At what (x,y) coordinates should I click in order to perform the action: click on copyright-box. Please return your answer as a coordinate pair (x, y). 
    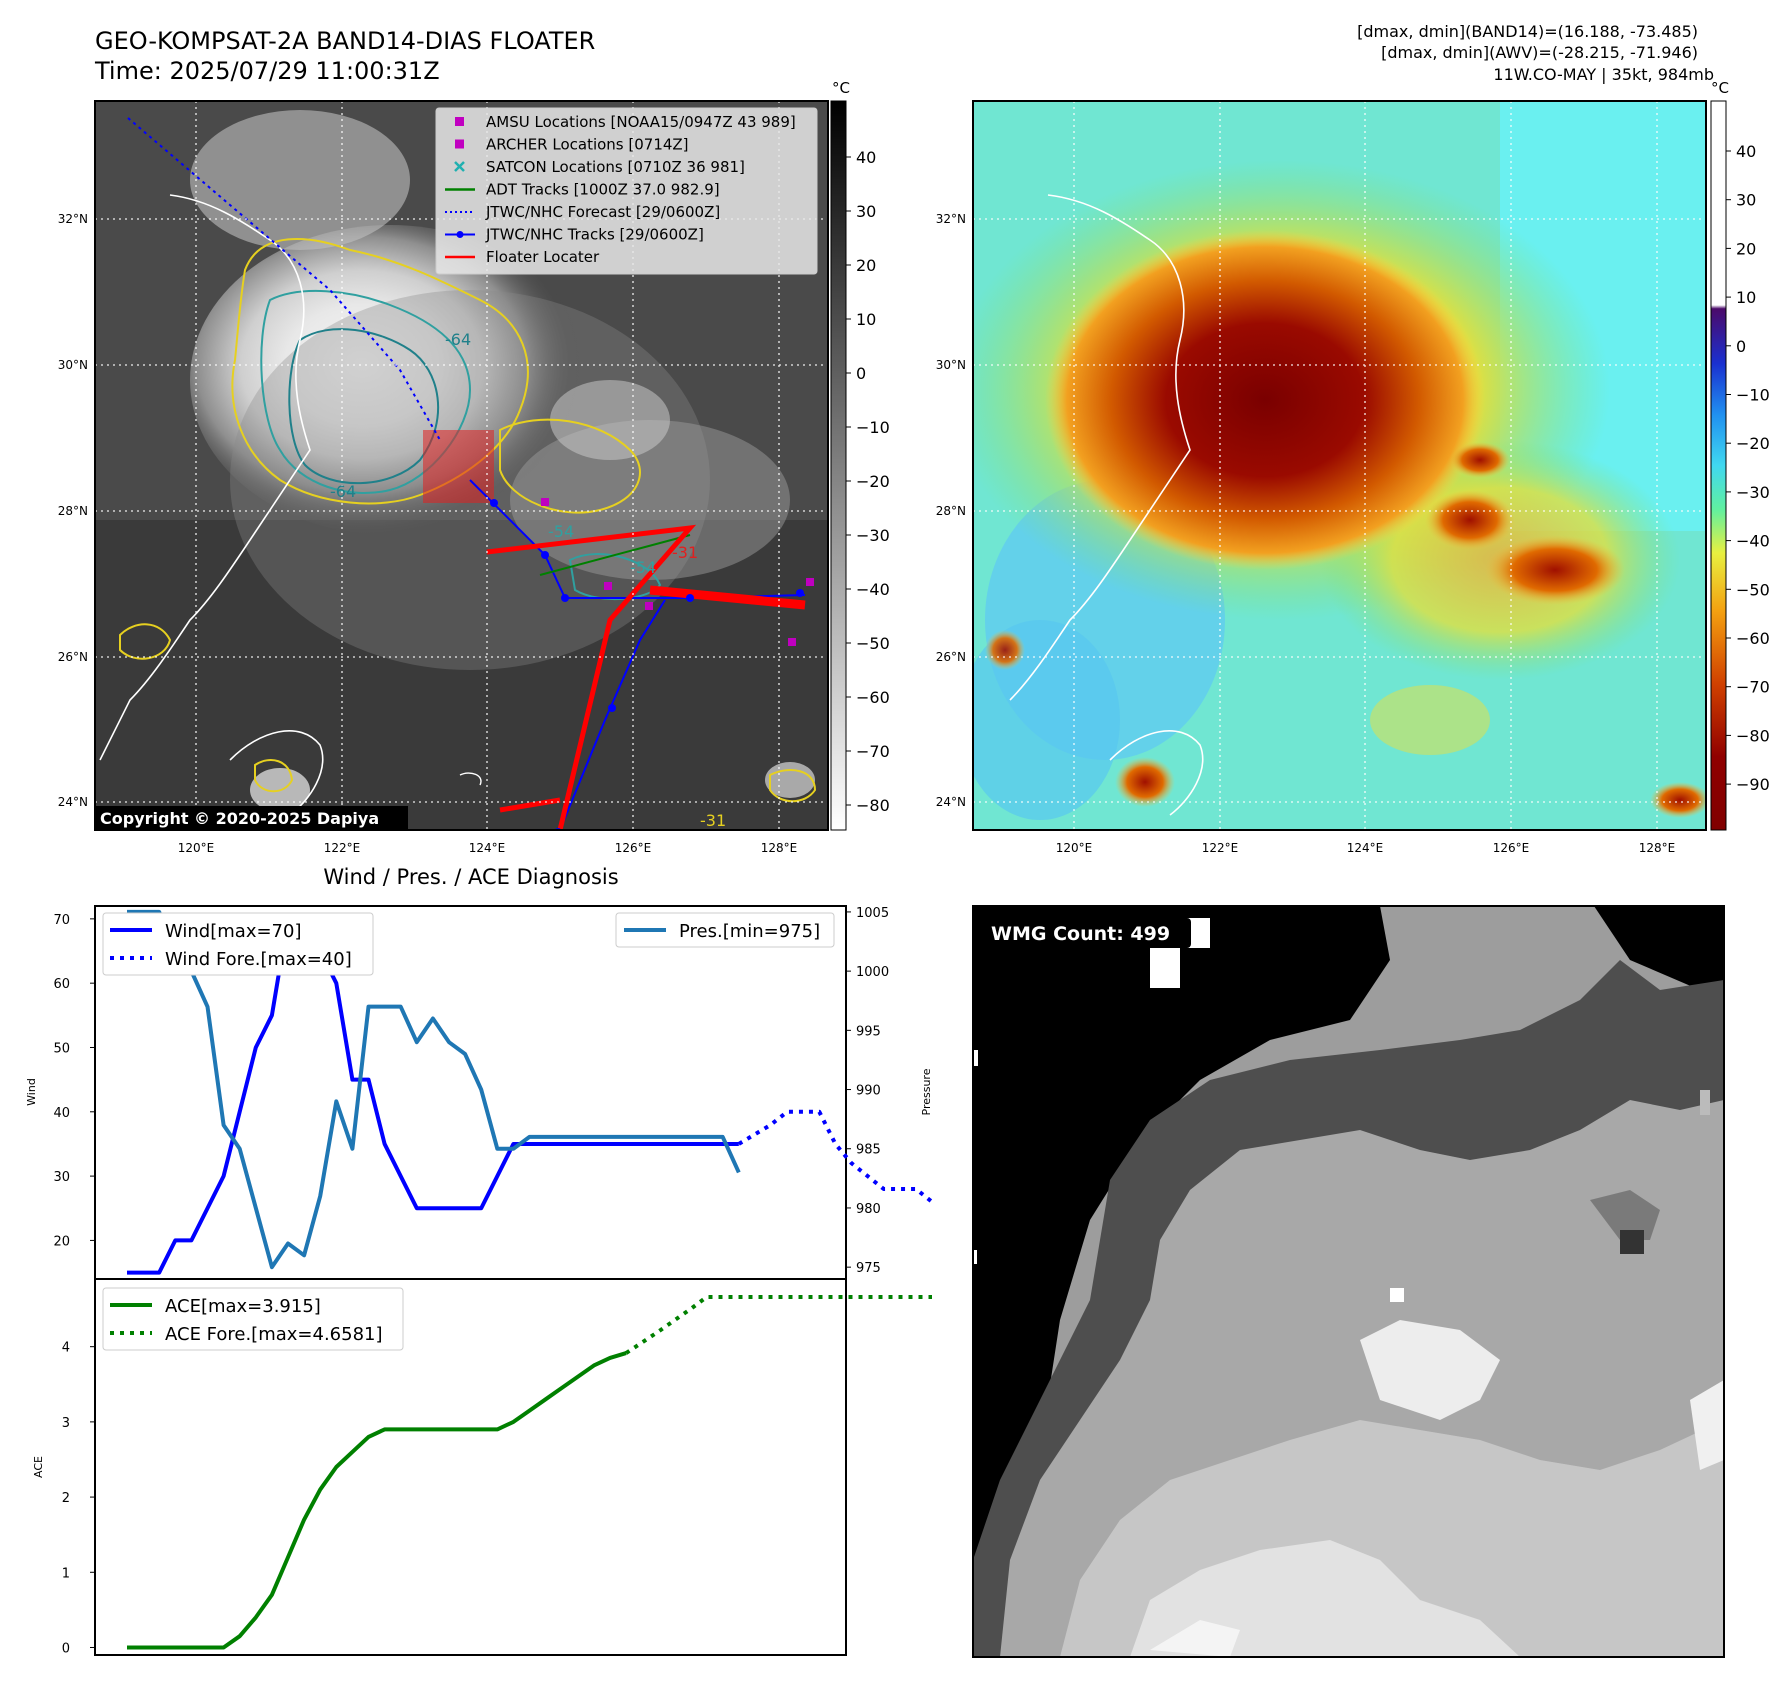
    Looking at the image, I should click on (251, 818).